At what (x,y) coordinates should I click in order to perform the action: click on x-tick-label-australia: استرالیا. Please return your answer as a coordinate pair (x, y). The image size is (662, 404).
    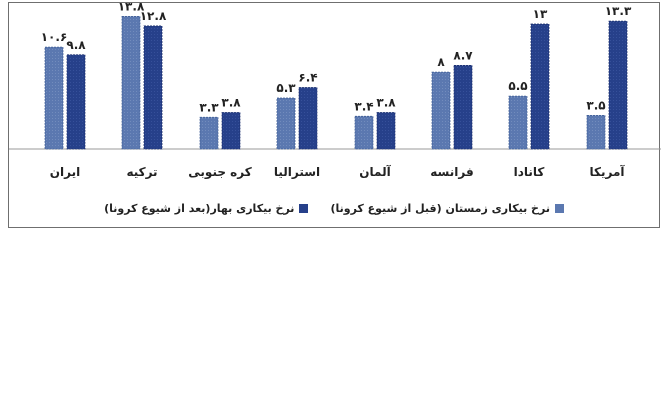
    Looking at the image, I should click on (297, 172).